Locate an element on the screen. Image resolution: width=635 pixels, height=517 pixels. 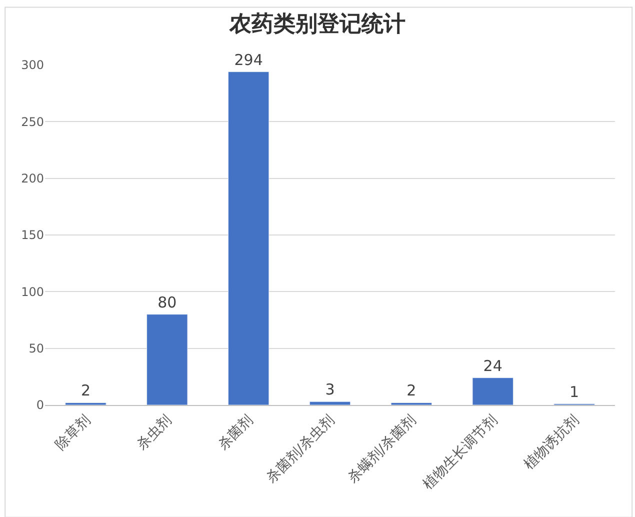
y-tick-label: 200 is located at coordinates (32, 179).